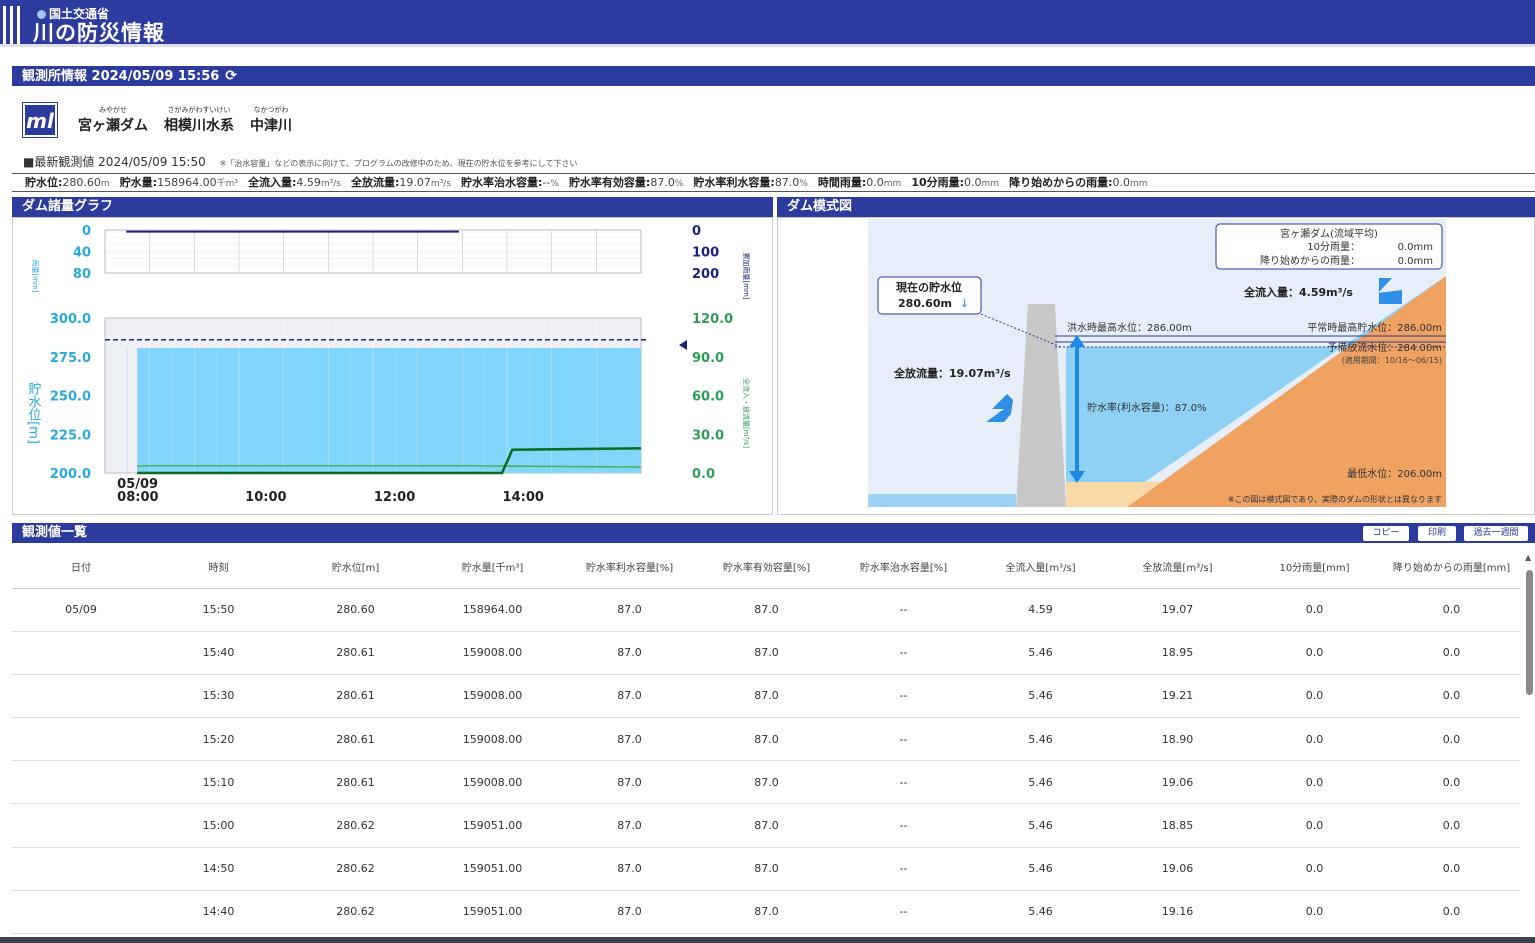  What do you see at coordinates (99, 33) in the screenshot?
I see `site-title: 川の防災情報` at bounding box center [99, 33].